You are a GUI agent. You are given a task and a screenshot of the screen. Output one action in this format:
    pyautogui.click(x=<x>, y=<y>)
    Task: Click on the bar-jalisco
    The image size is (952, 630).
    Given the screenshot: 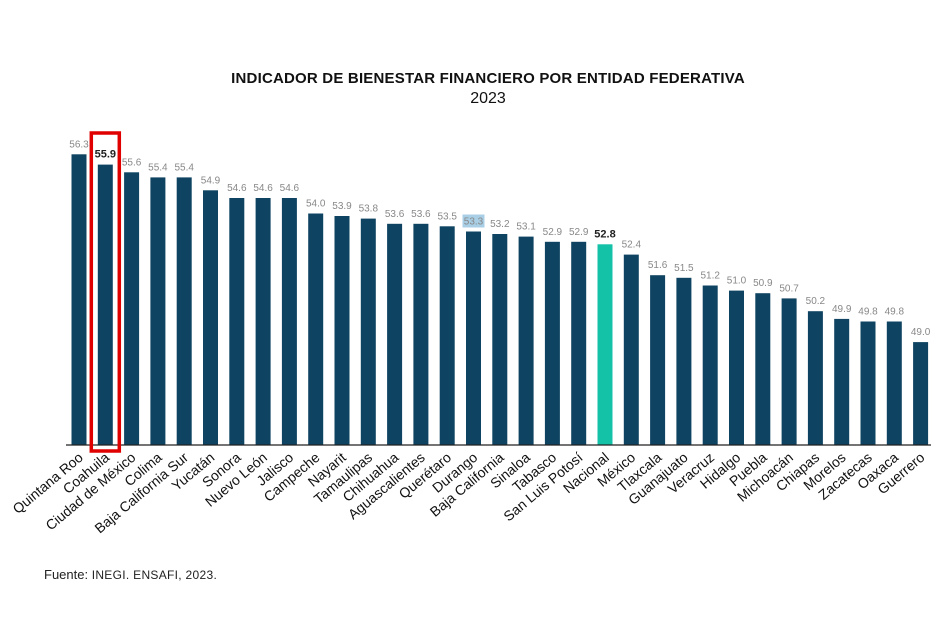 What is the action you would take?
    pyautogui.click(x=289, y=321)
    